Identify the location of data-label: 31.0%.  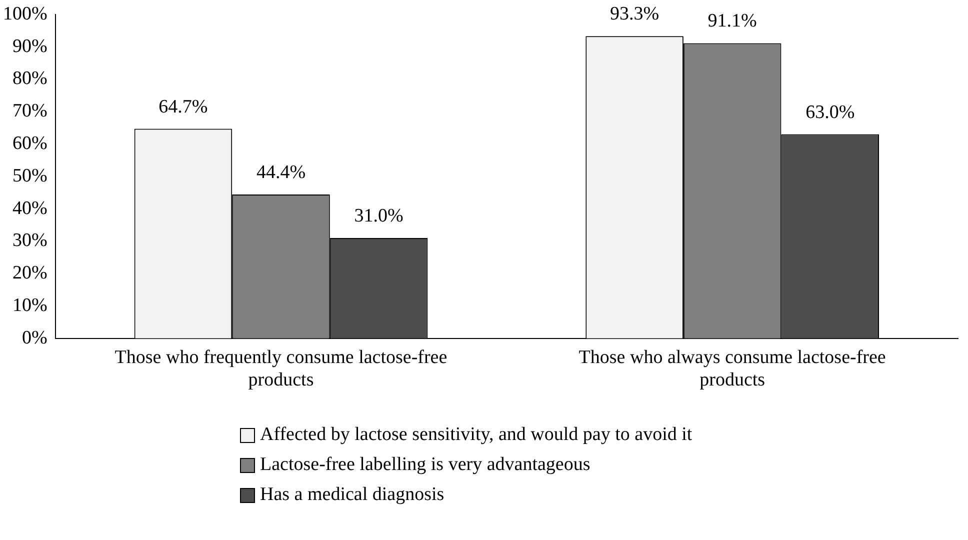
(379, 215).